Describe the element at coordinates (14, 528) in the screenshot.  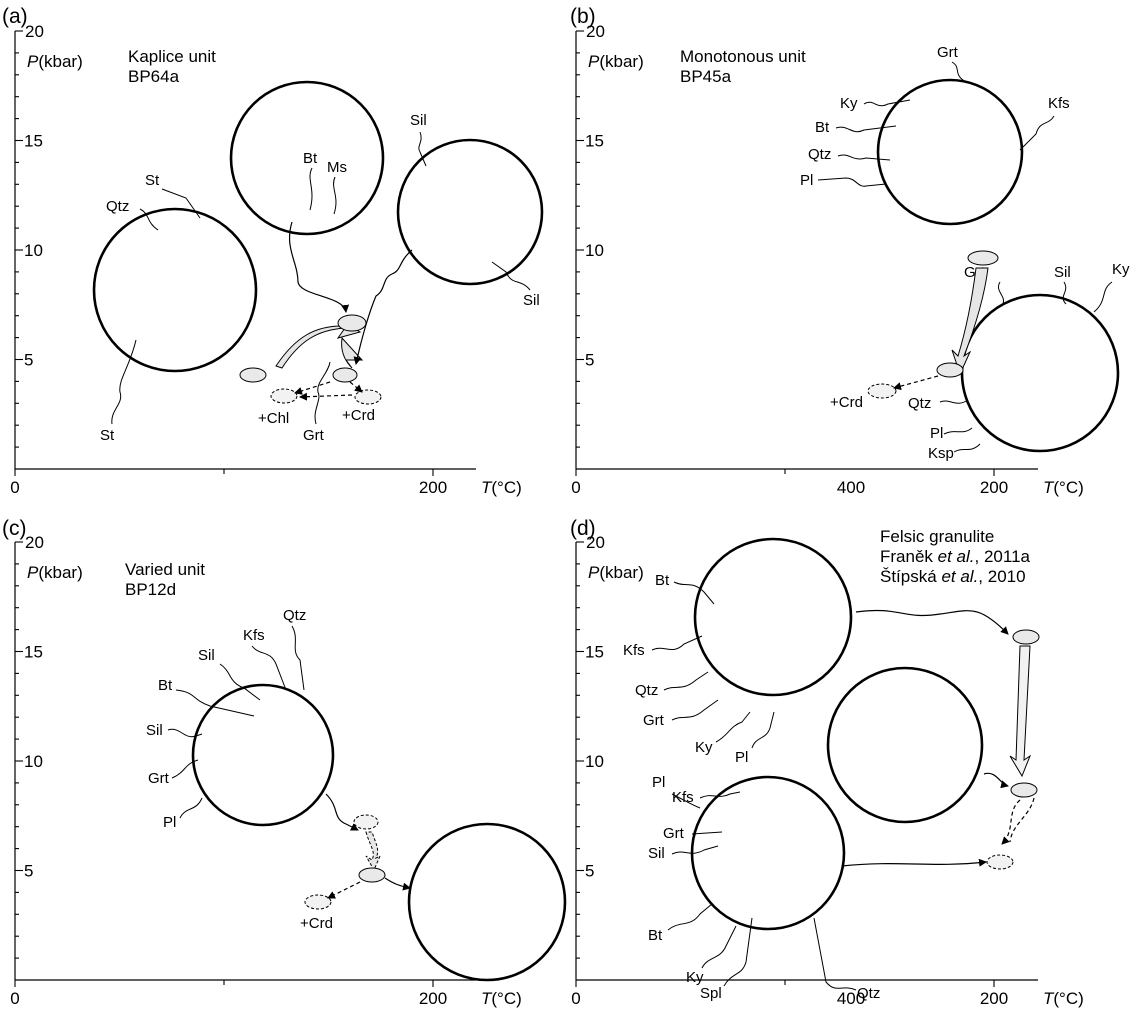
I see `panel-label-c: (c)` at that location.